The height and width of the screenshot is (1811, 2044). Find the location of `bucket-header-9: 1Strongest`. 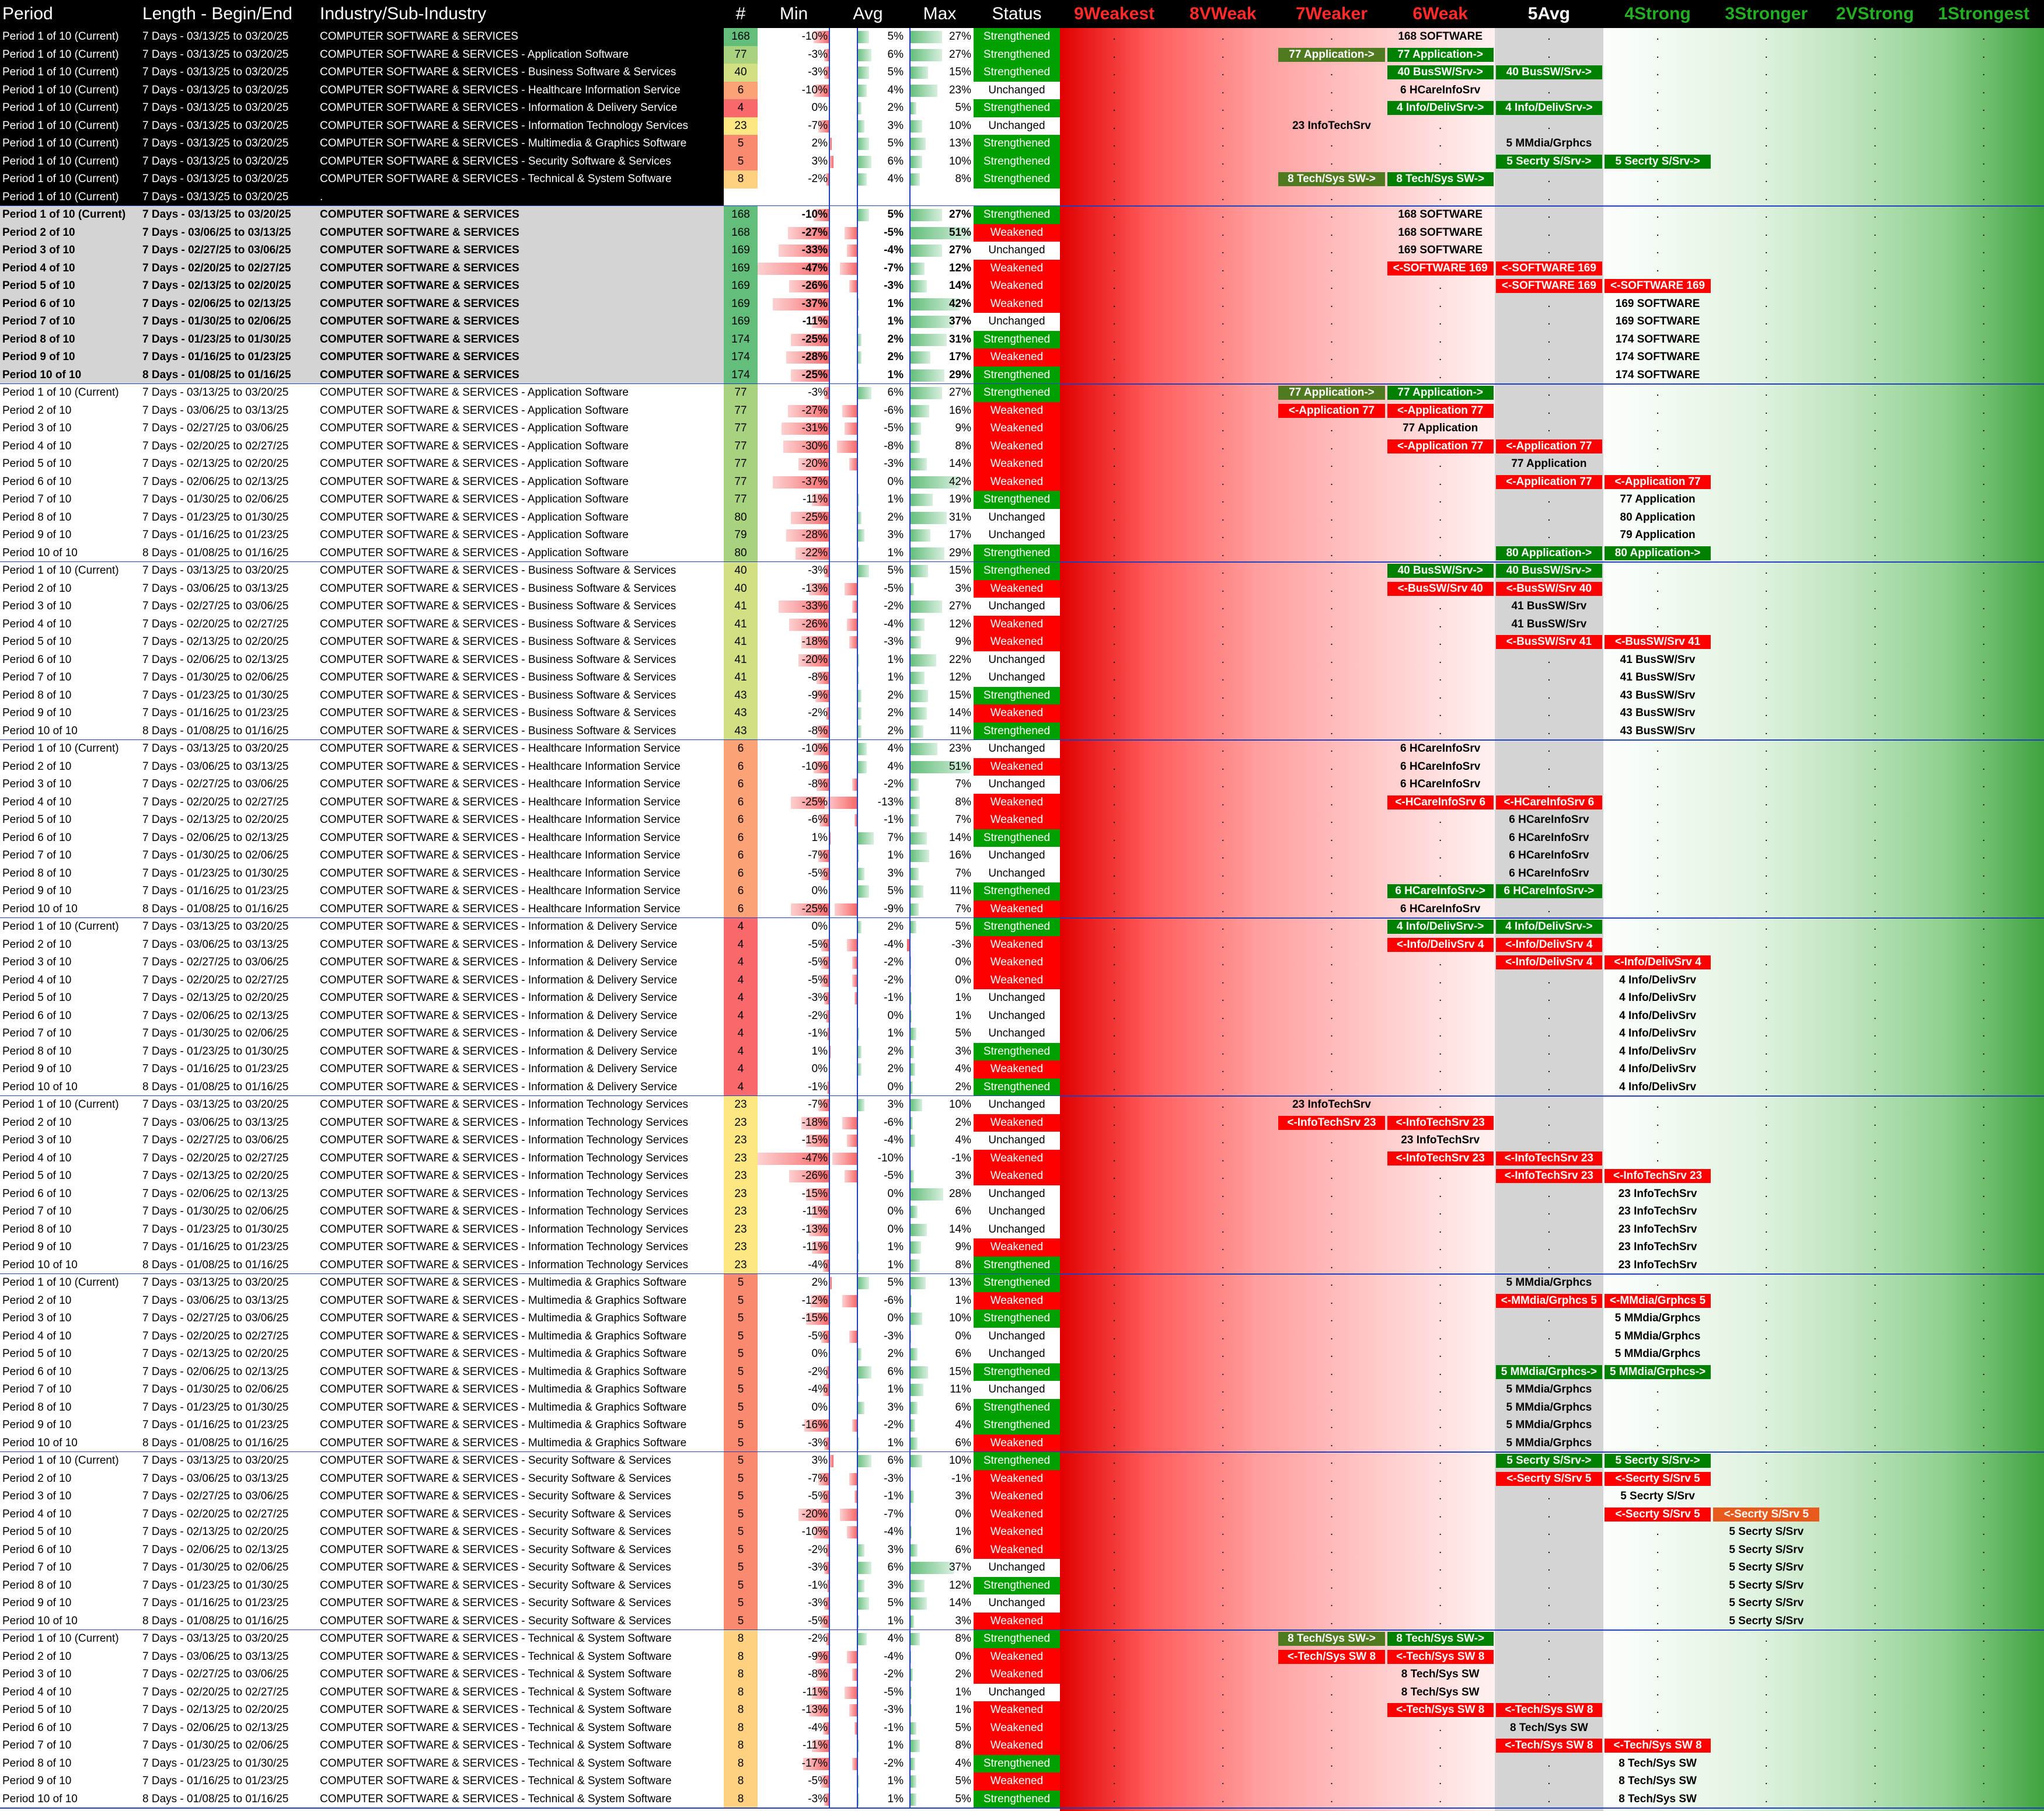

bucket-header-9: 1Strongest is located at coordinates (1984, 13).